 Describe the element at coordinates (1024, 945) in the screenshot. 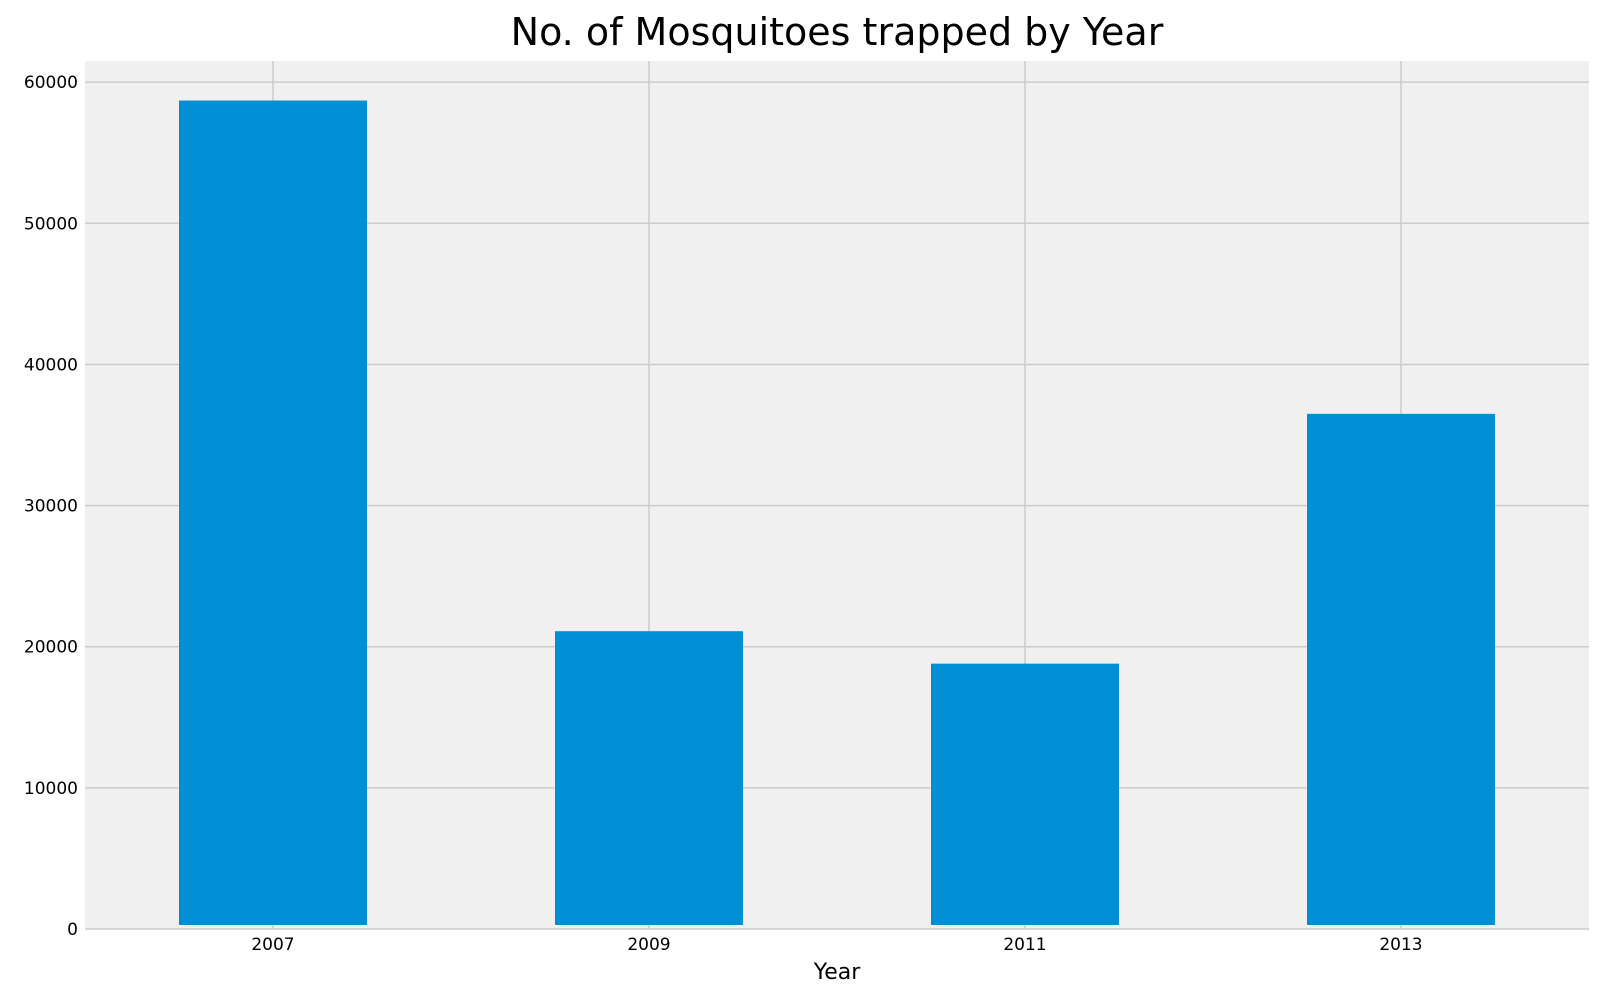

I see `x-tick-label-2011: 2011` at that location.